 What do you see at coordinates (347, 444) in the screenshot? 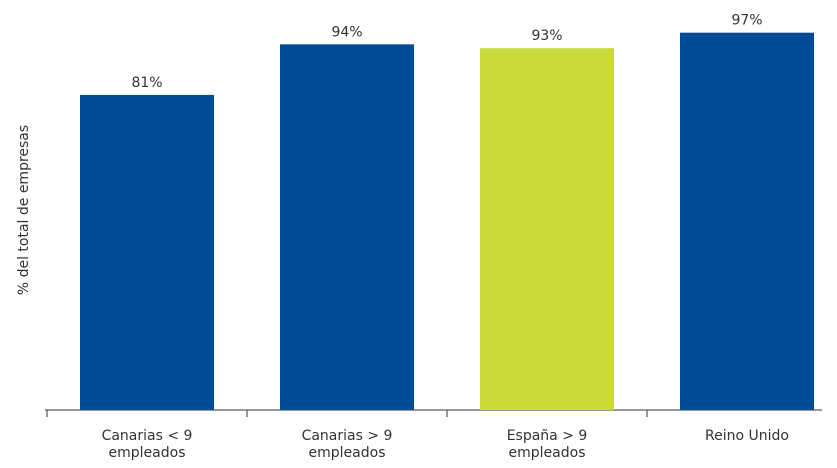
I see `x-tick-label: Canarias > 9 empleados` at bounding box center [347, 444].